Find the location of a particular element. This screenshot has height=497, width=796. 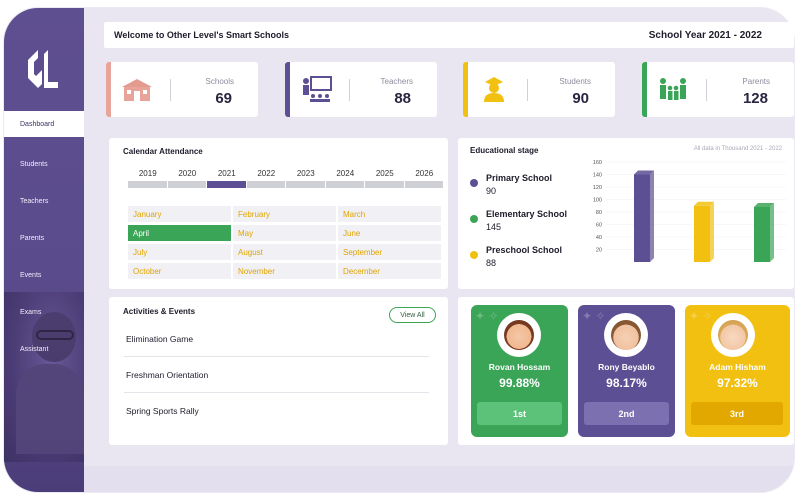

stat-value: 90 is located at coordinates (580, 98).